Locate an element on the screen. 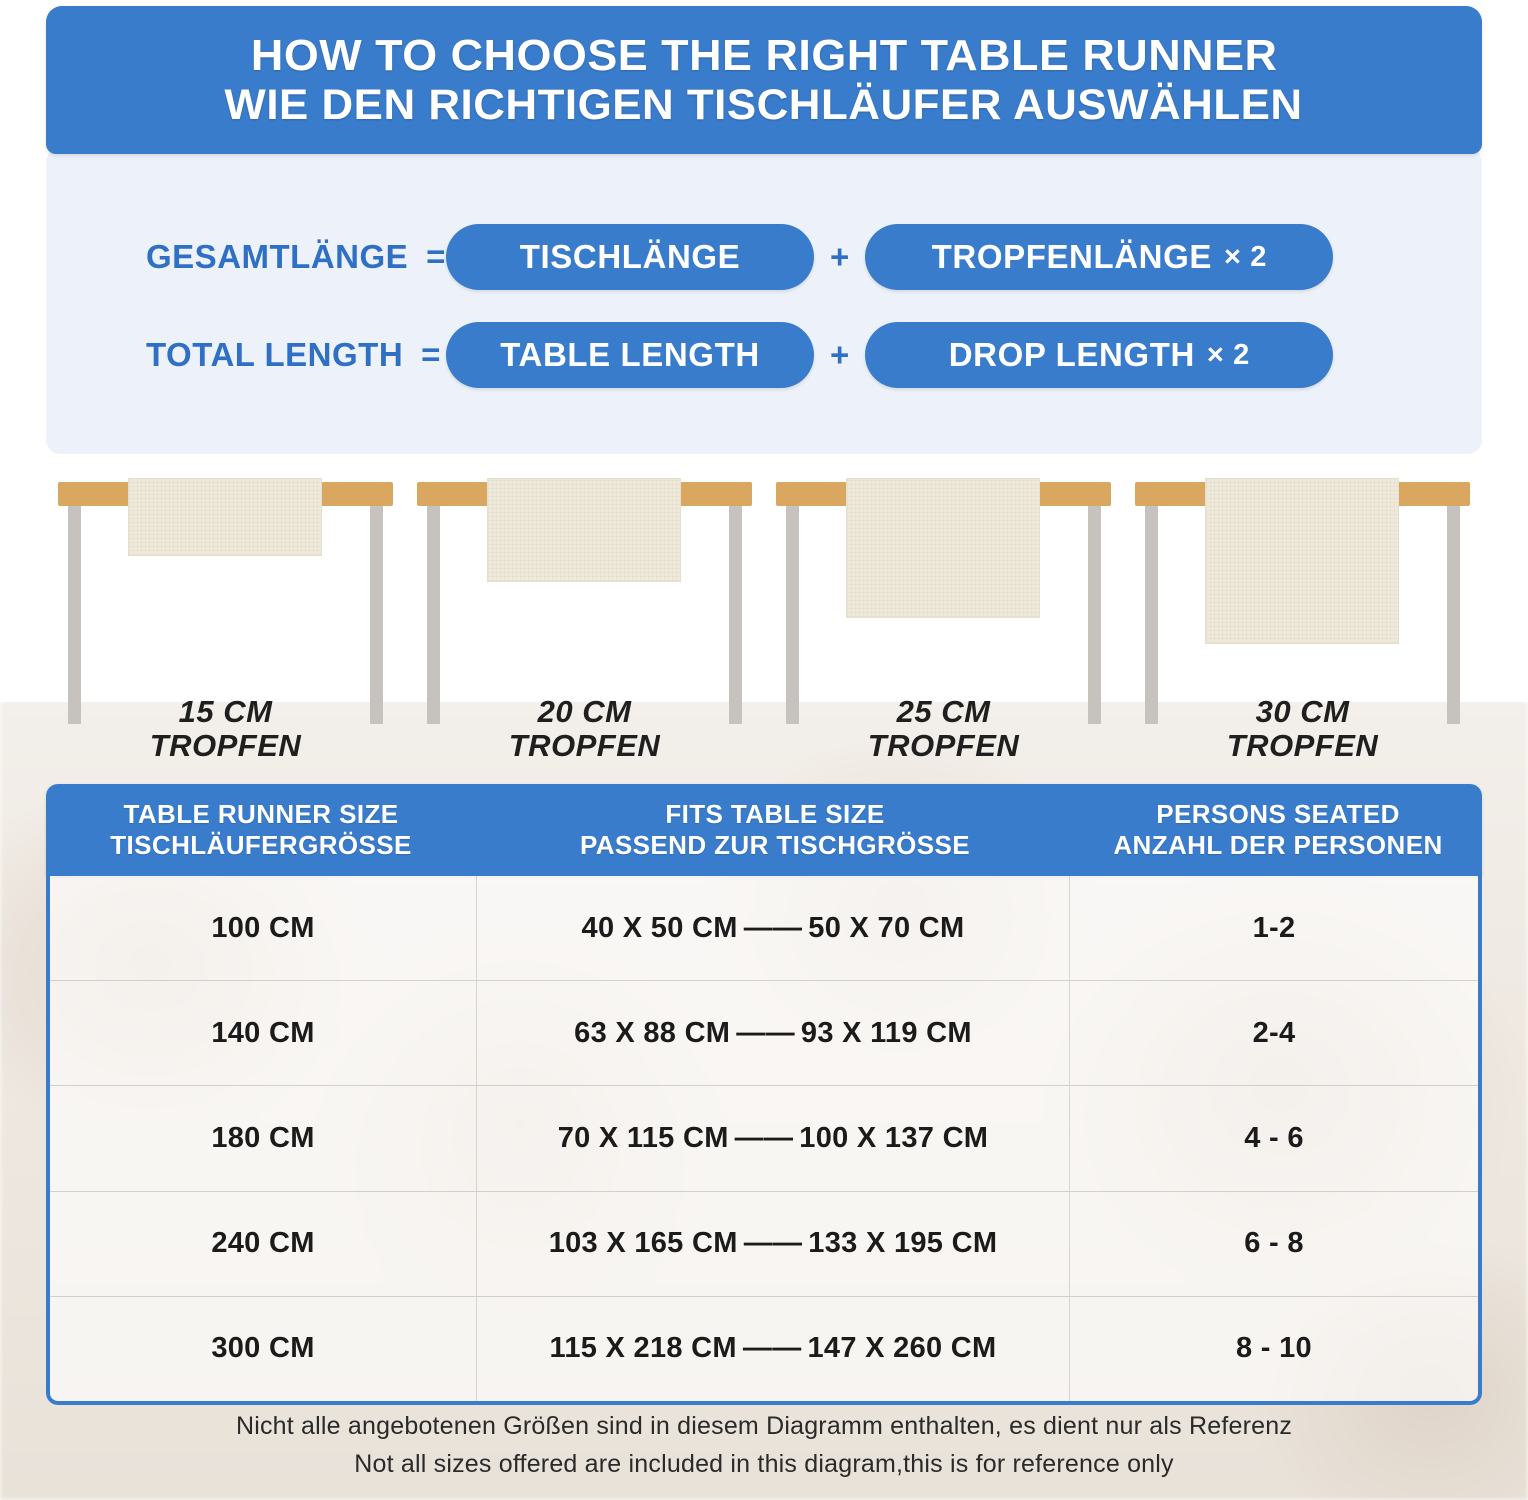  formula-multiplier-de: × 2 is located at coordinates (1245, 256).